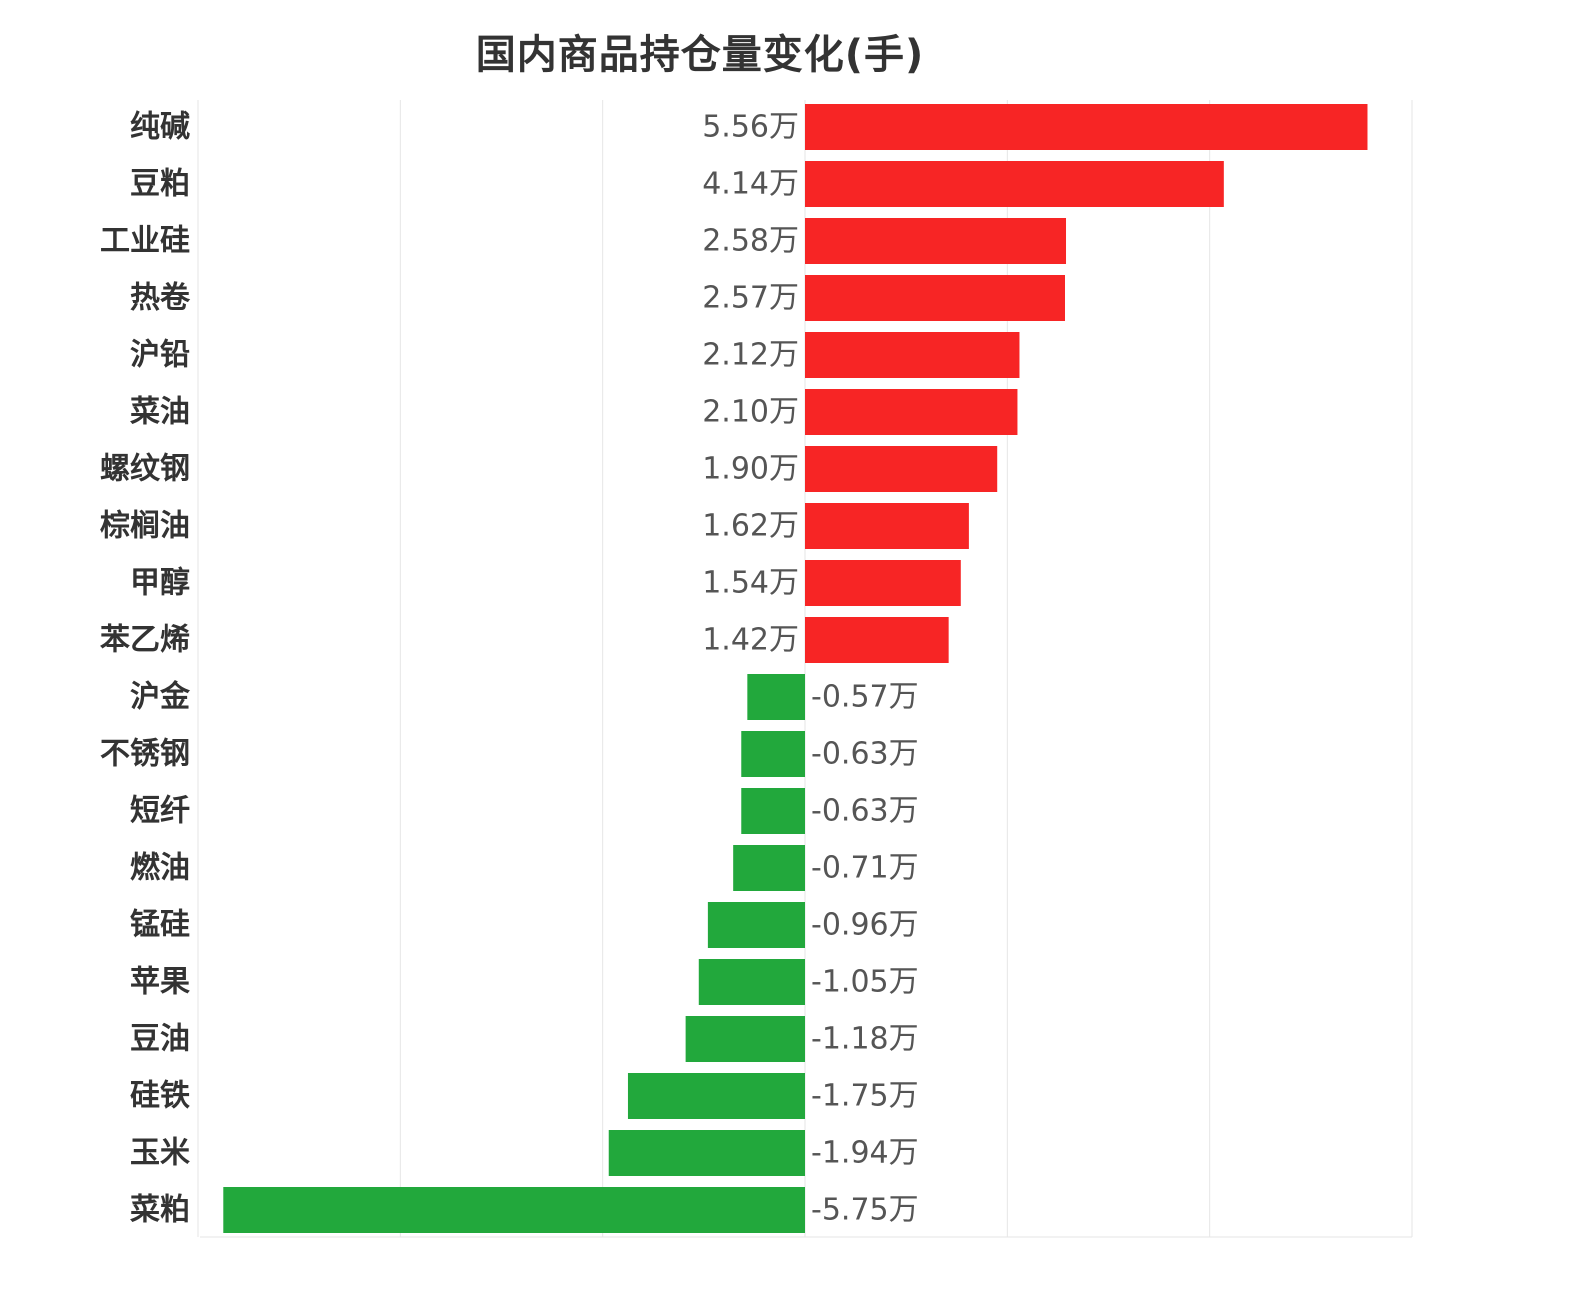 The width and height of the screenshot is (1572, 1300). What do you see at coordinates (160, 1096) in the screenshot?
I see `category-label: 硅铁` at bounding box center [160, 1096].